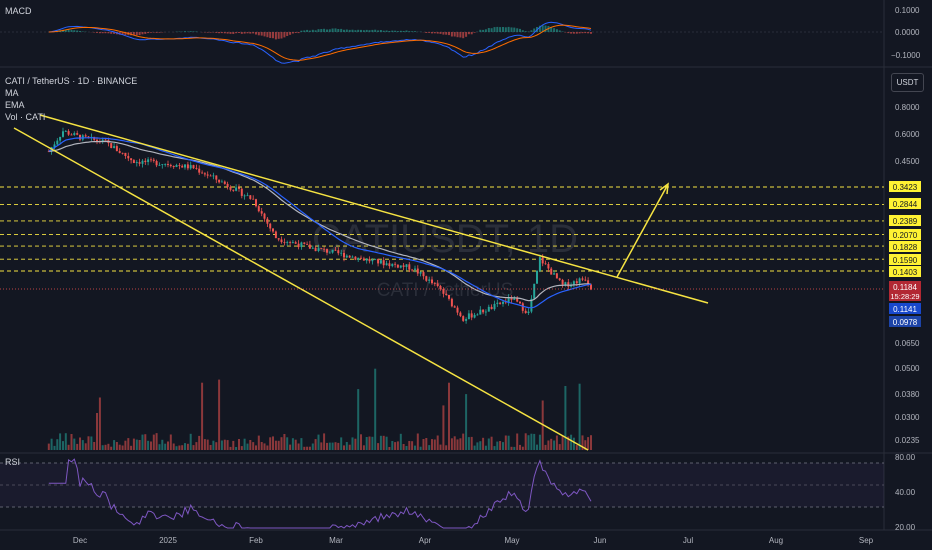  I want to click on price-tick: 0.0300, so click(907, 417).